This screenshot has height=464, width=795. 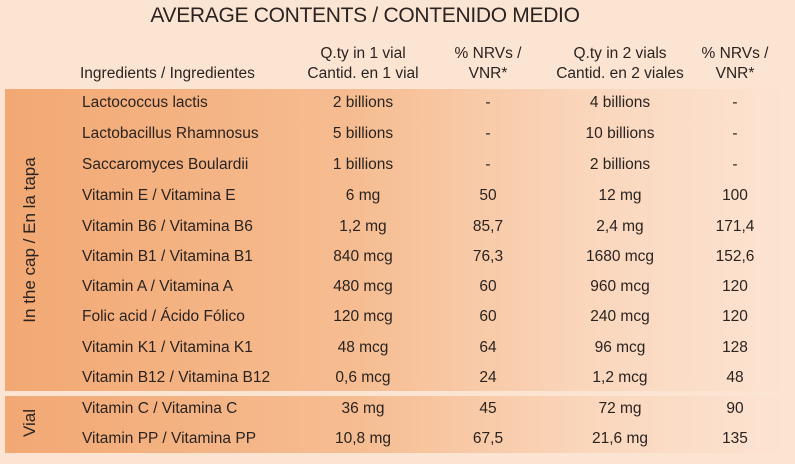 What do you see at coordinates (735, 195) in the screenshot?
I see `nrv-2-vials: 100` at bounding box center [735, 195].